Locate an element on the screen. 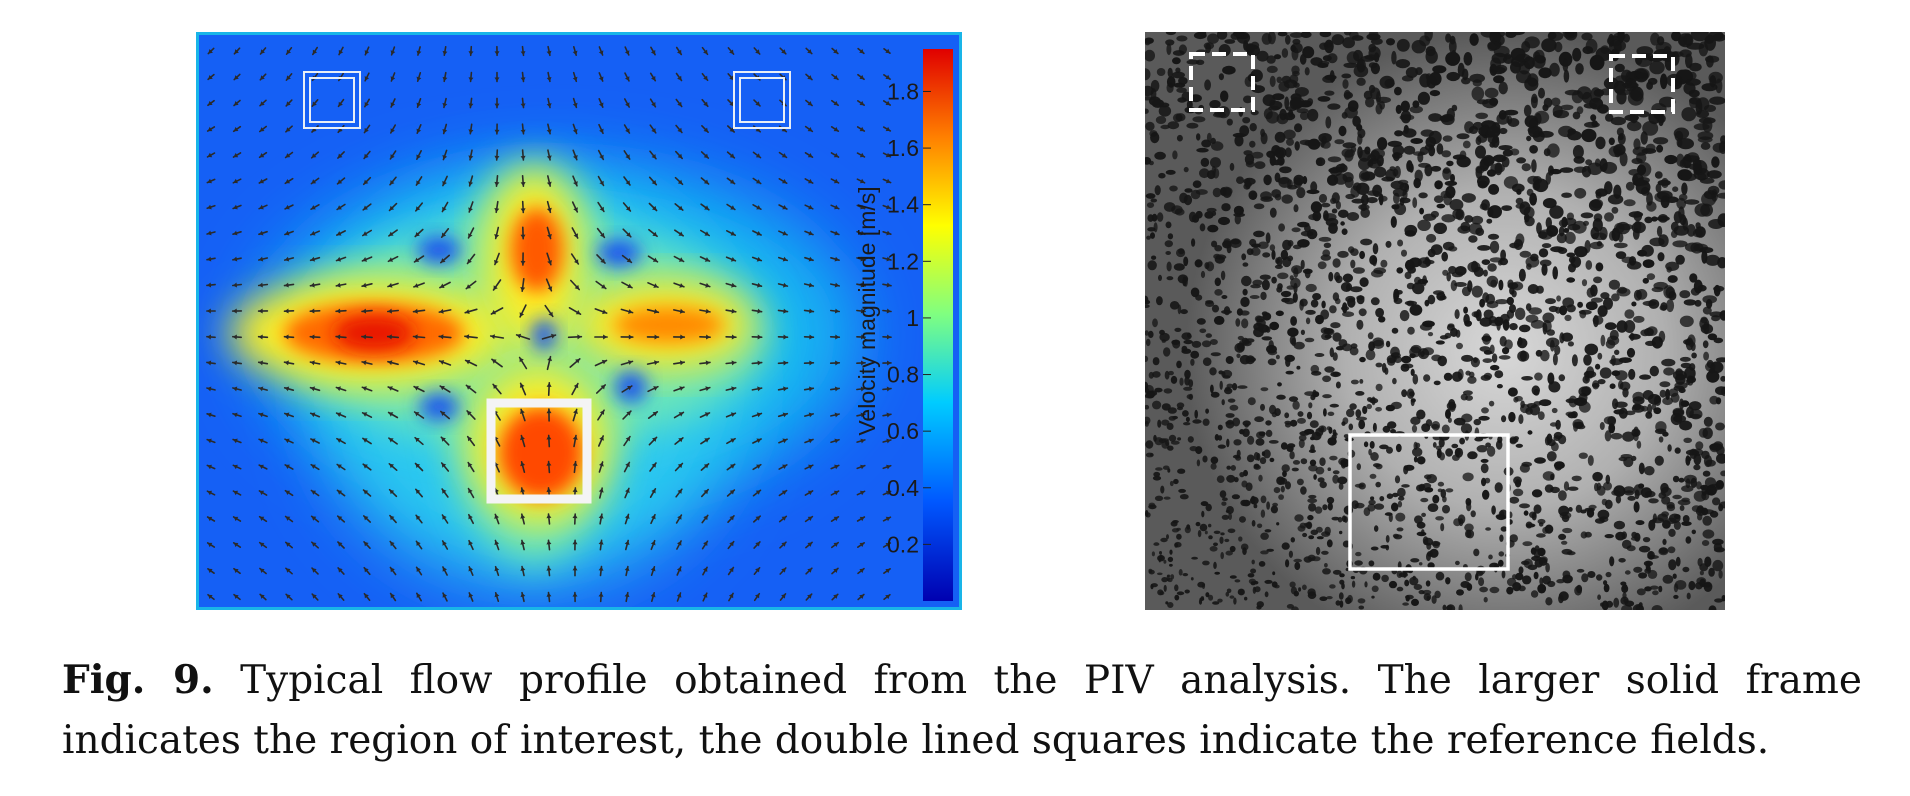 Image resolution: width=1910 pixels, height=796 pixels. colorbar-label: Velocity magnitude [m/s] is located at coordinates (867, 310).